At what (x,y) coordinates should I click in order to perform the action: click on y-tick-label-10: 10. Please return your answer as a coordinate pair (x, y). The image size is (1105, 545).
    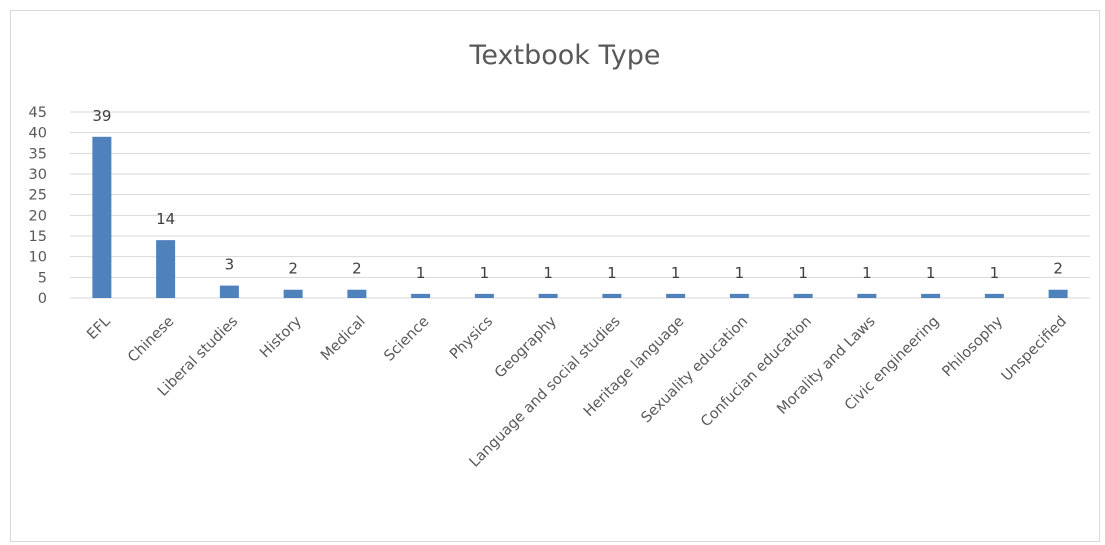
    Looking at the image, I should click on (38, 258).